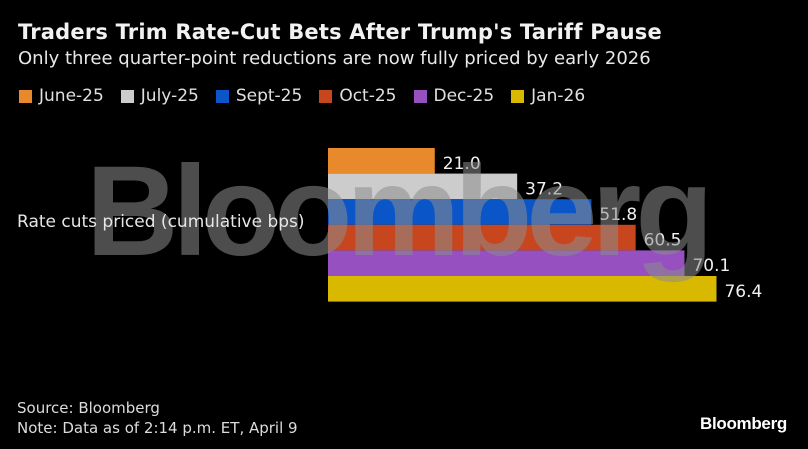  Describe the element at coordinates (618, 215) in the screenshot. I see `data-label: 51.8` at that location.